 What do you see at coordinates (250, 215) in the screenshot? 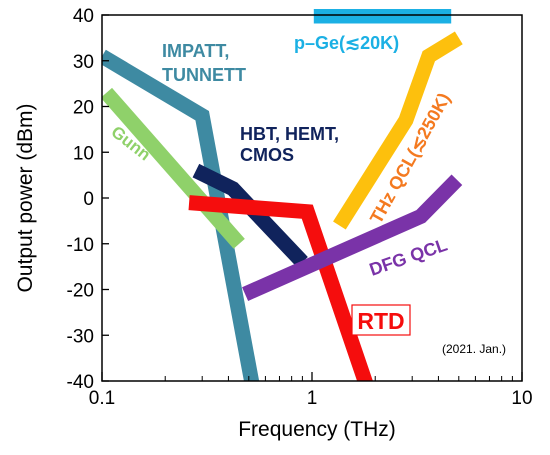
I see `series-line-hbt-hemt-cmos` at bounding box center [250, 215].